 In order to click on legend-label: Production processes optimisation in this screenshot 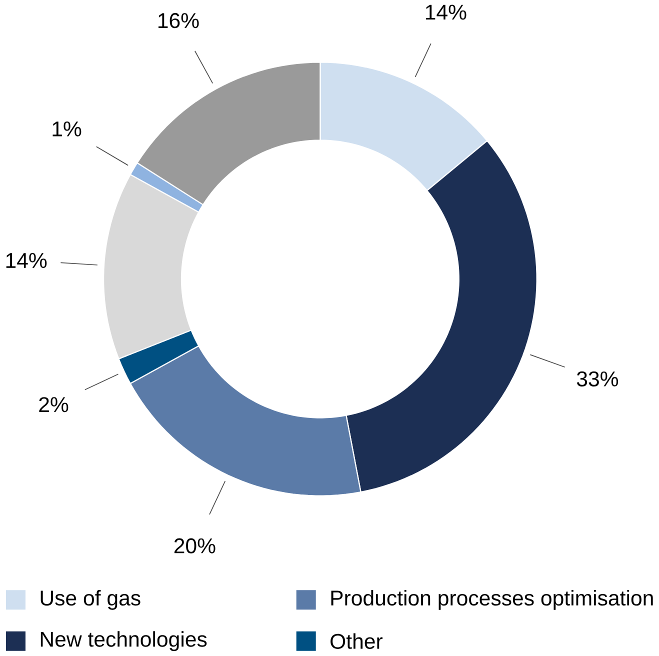, I will do `click(492, 600)`.